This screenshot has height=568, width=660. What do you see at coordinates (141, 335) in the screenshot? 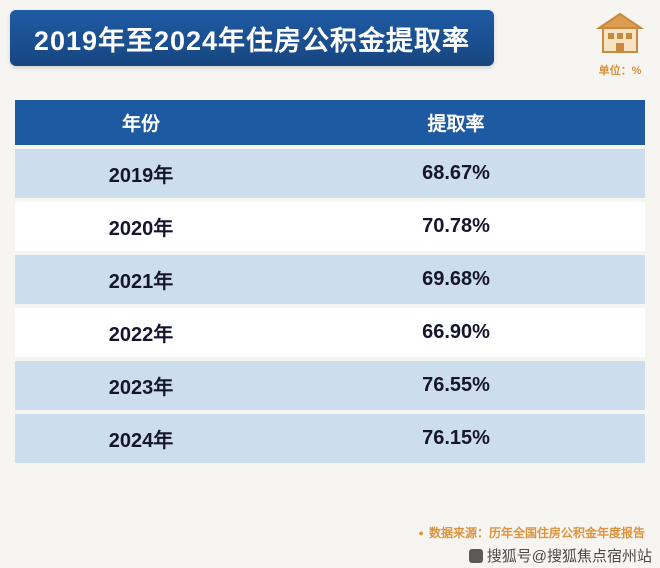
I see `year-cell: 2022年` at bounding box center [141, 335].